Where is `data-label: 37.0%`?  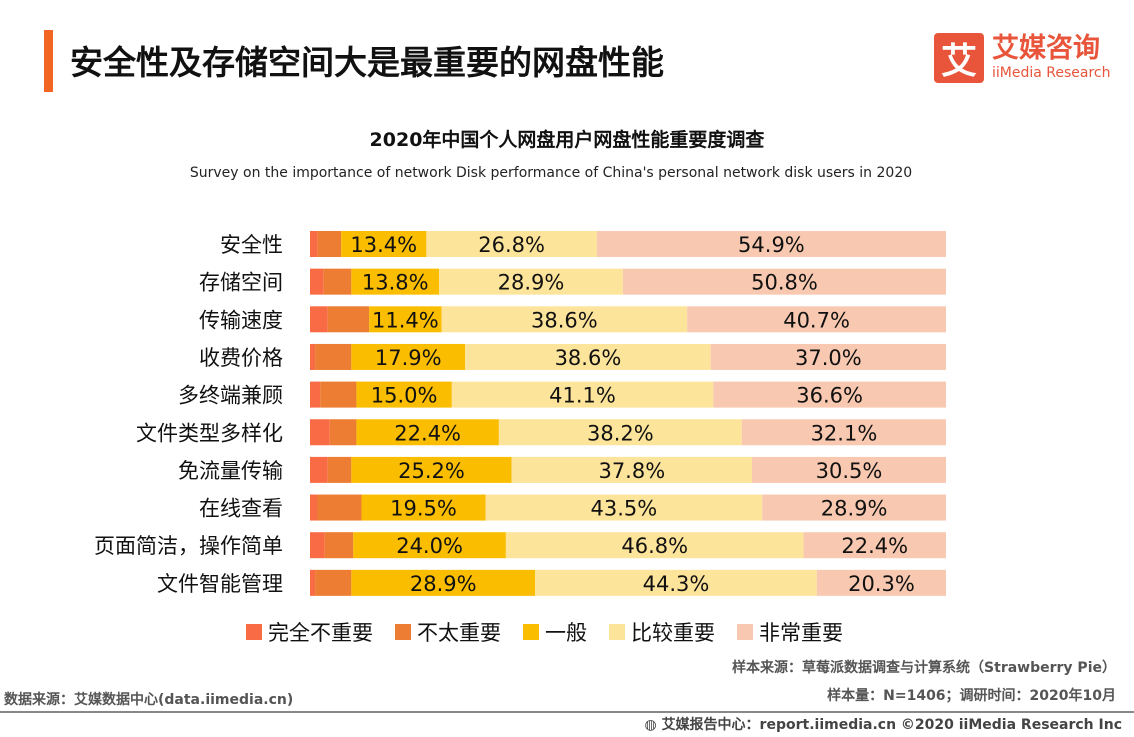
data-label: 37.0% is located at coordinates (828, 358).